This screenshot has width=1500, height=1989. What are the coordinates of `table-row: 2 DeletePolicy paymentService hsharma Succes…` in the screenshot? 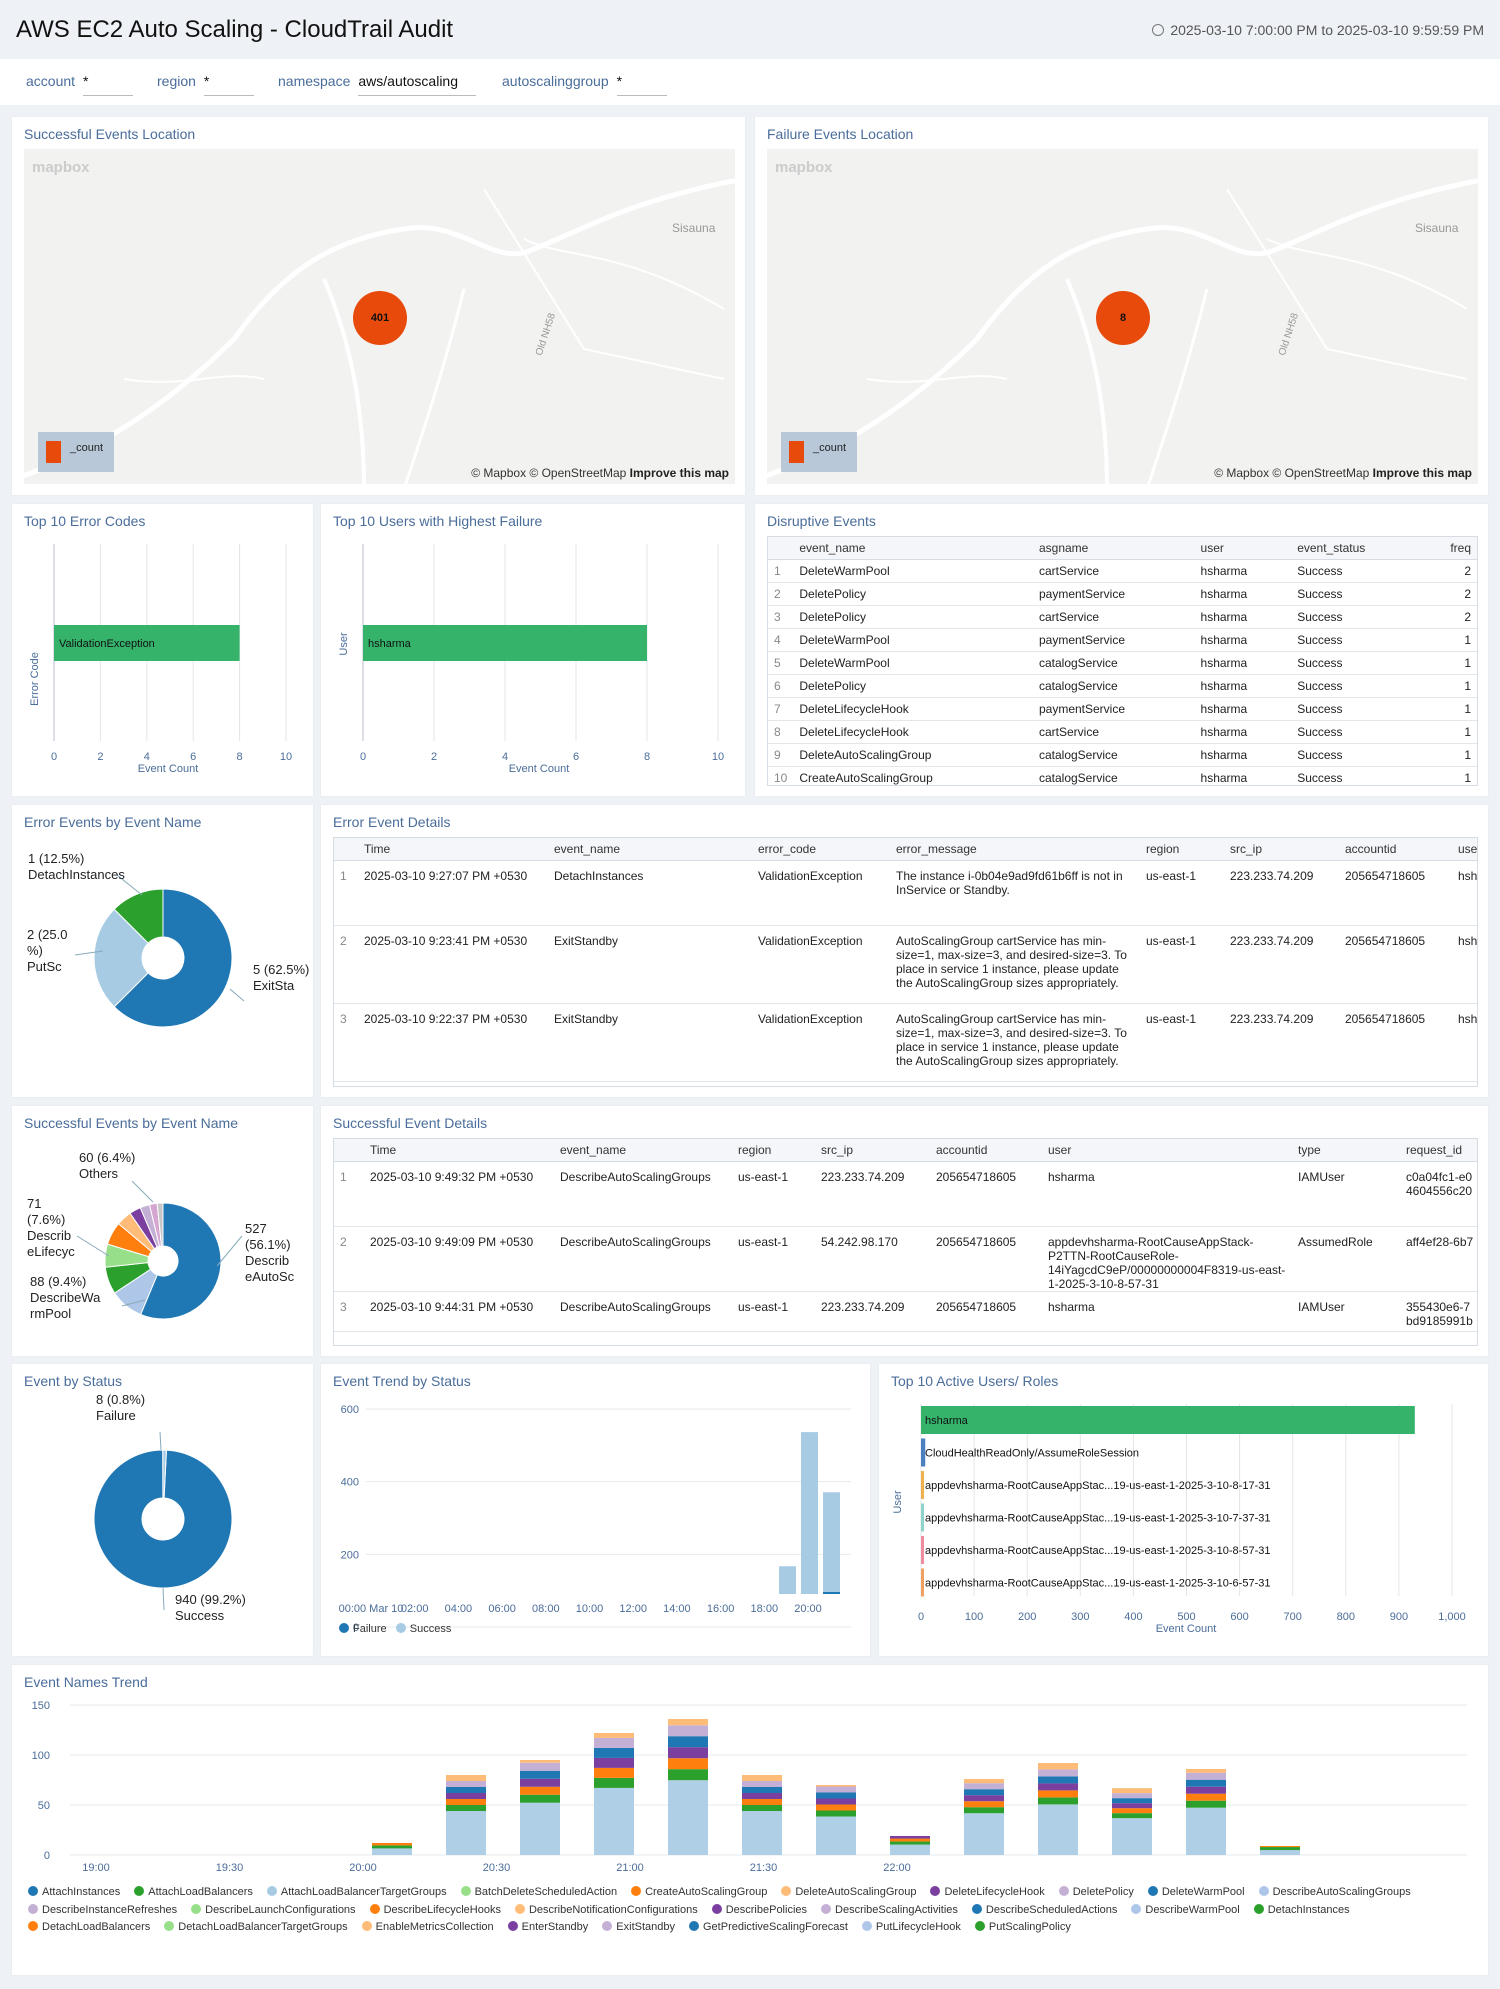 It's located at (1122, 593).